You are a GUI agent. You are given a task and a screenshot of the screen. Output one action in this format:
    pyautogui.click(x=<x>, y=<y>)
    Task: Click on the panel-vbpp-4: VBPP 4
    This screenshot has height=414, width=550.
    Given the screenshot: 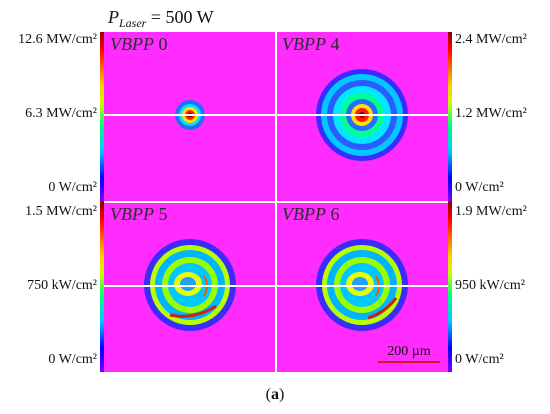 What is the action you would take?
    pyautogui.click(x=362, y=117)
    